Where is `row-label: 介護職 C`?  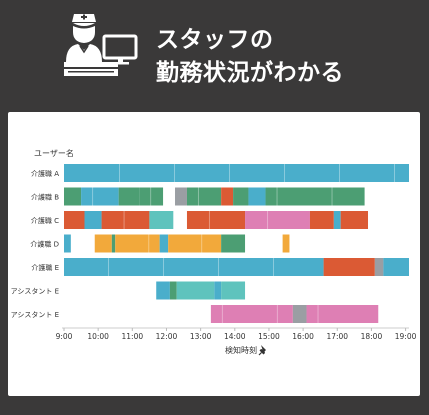 row-label: 介護職 C is located at coordinates (45, 220).